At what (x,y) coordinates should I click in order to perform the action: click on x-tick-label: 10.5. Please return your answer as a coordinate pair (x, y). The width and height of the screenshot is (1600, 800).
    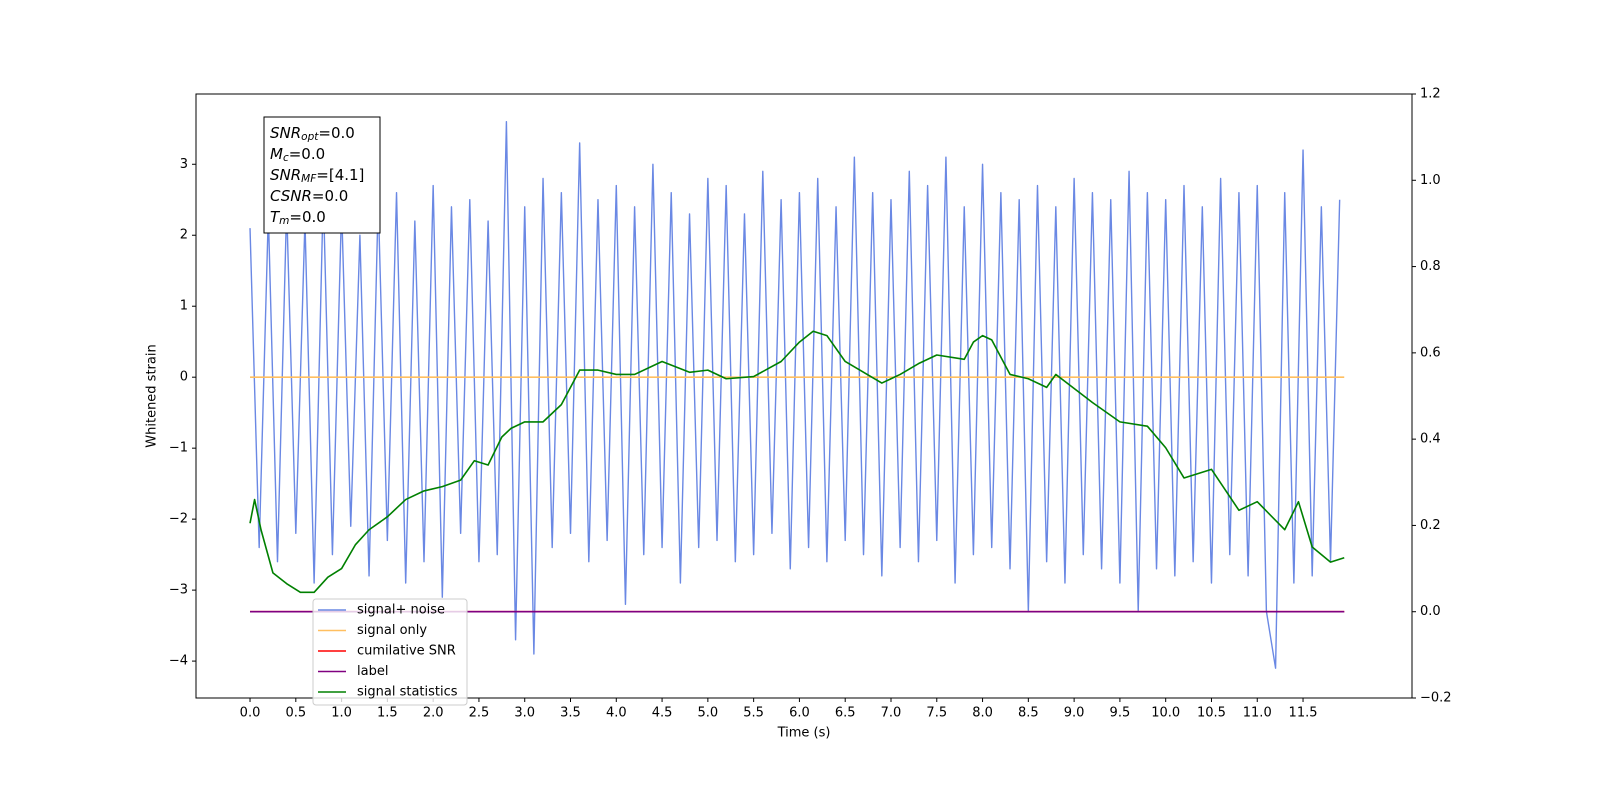
    Looking at the image, I should click on (1211, 713).